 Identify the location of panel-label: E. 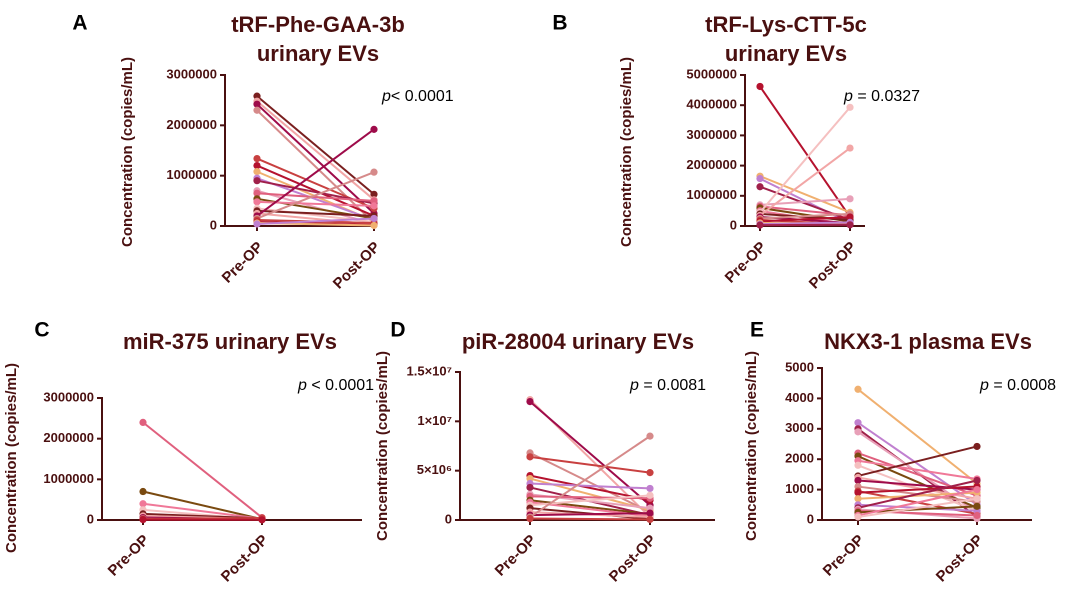
(757, 329).